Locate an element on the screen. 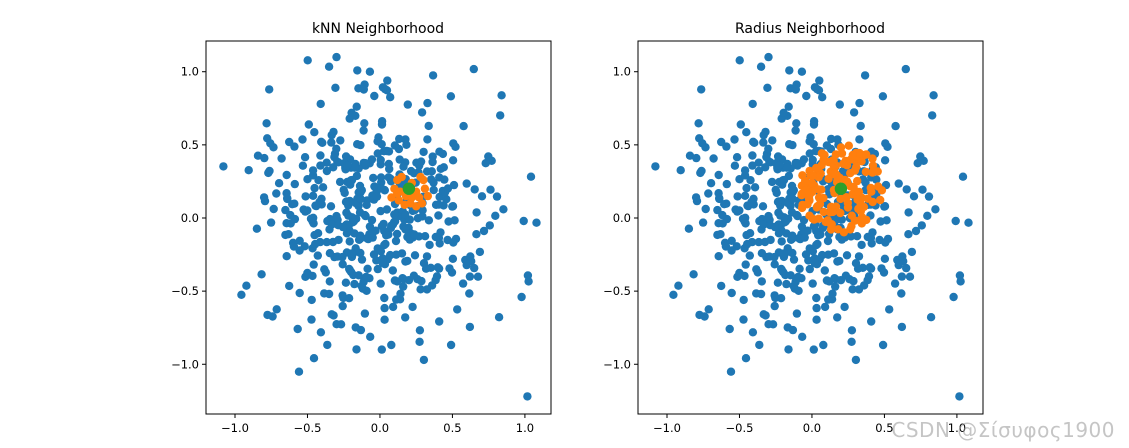 Image resolution: width=1129 pixels, height=448 pixels. radius-y-tick-label: 0.0 is located at coordinates (622, 218).